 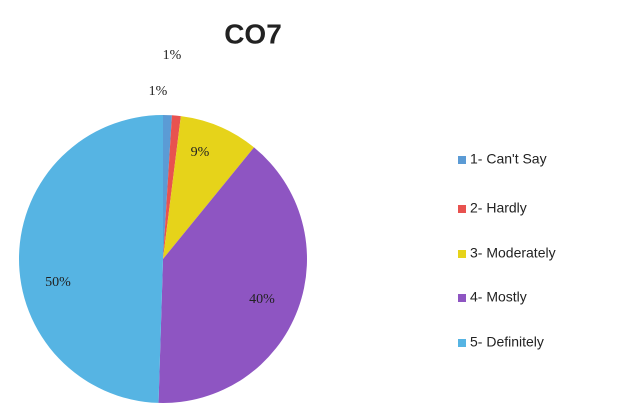 I want to click on legend-label: 2- Hardly, so click(x=498, y=208).